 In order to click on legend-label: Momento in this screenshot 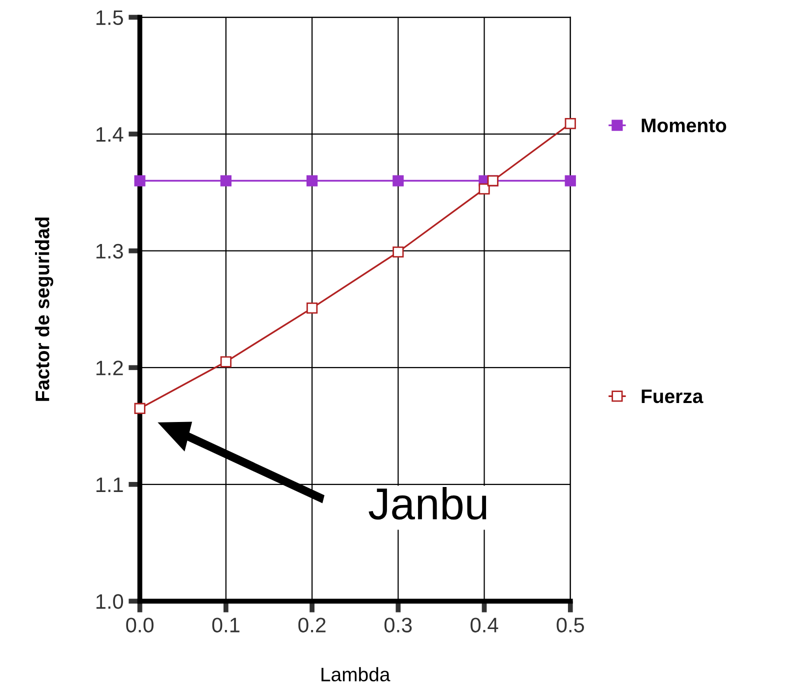, I will do `click(684, 125)`.